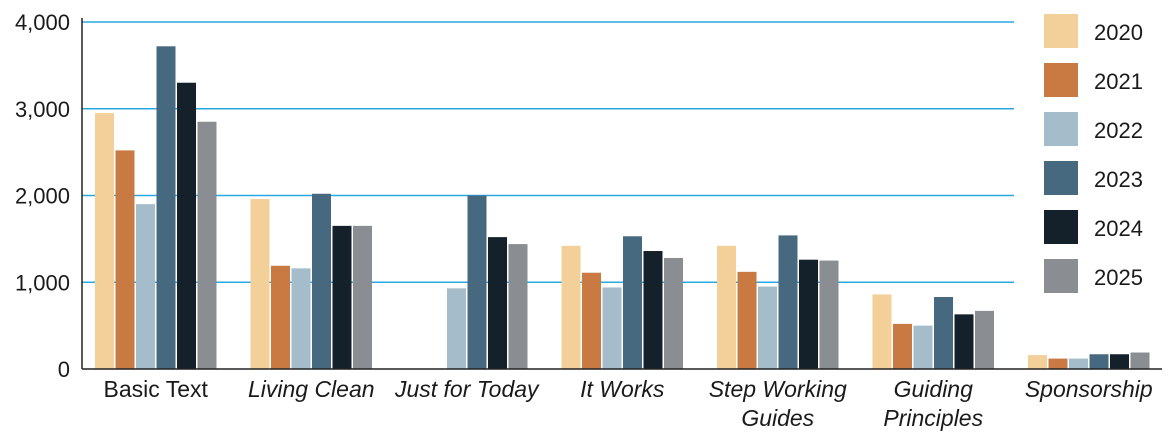  What do you see at coordinates (64, 369) in the screenshot?
I see `y-tick-label: 0` at bounding box center [64, 369].